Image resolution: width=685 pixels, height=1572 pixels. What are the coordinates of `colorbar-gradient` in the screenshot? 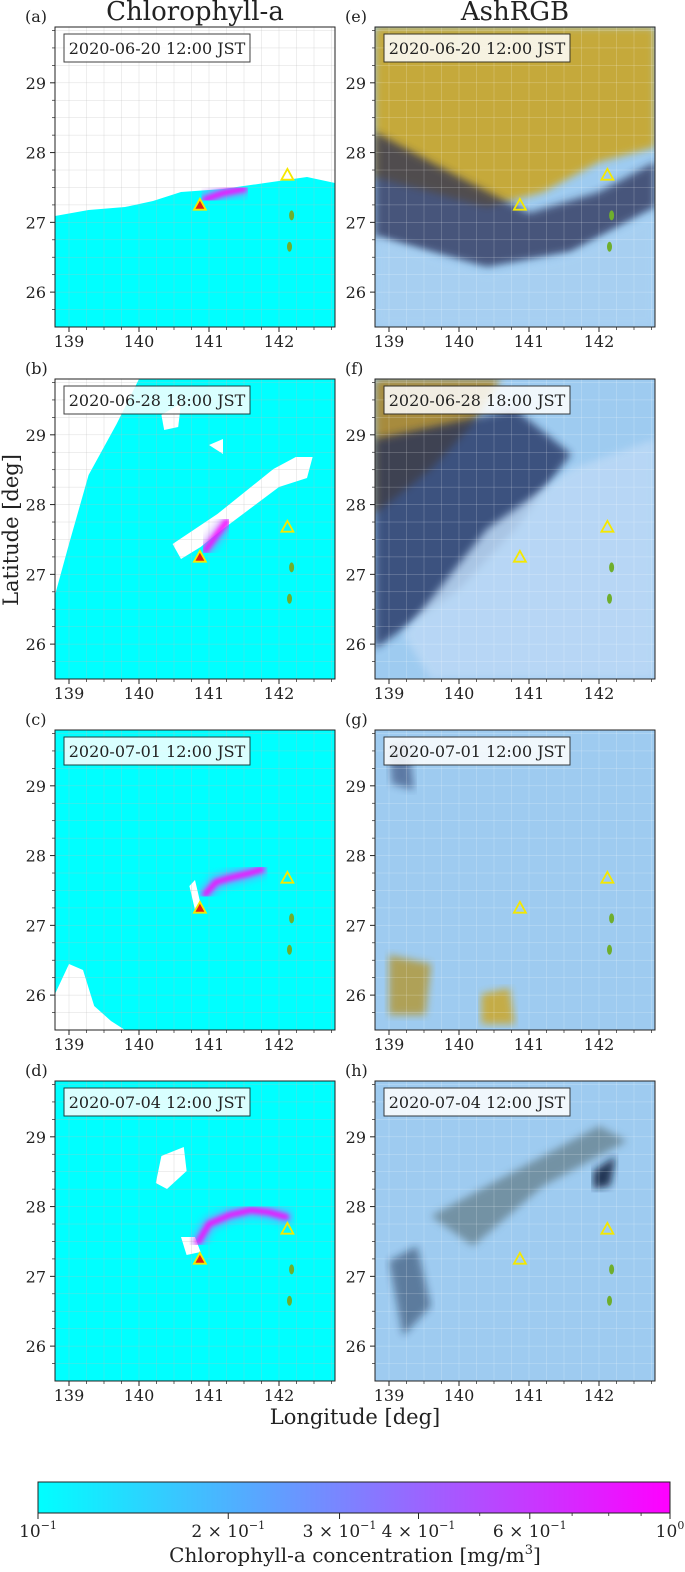 It's located at (354, 1497).